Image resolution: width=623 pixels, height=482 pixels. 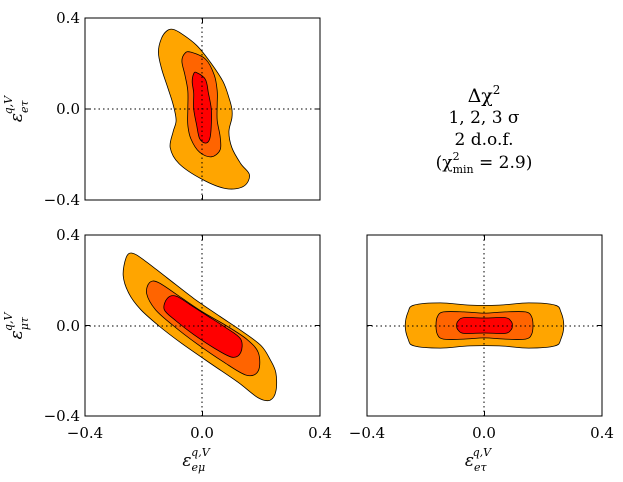 I want to click on legend-annotation: Δχ2 1, 2, 3 σ 2 d.o.f. (χ2 min = 2.9), so click(x=484, y=129).